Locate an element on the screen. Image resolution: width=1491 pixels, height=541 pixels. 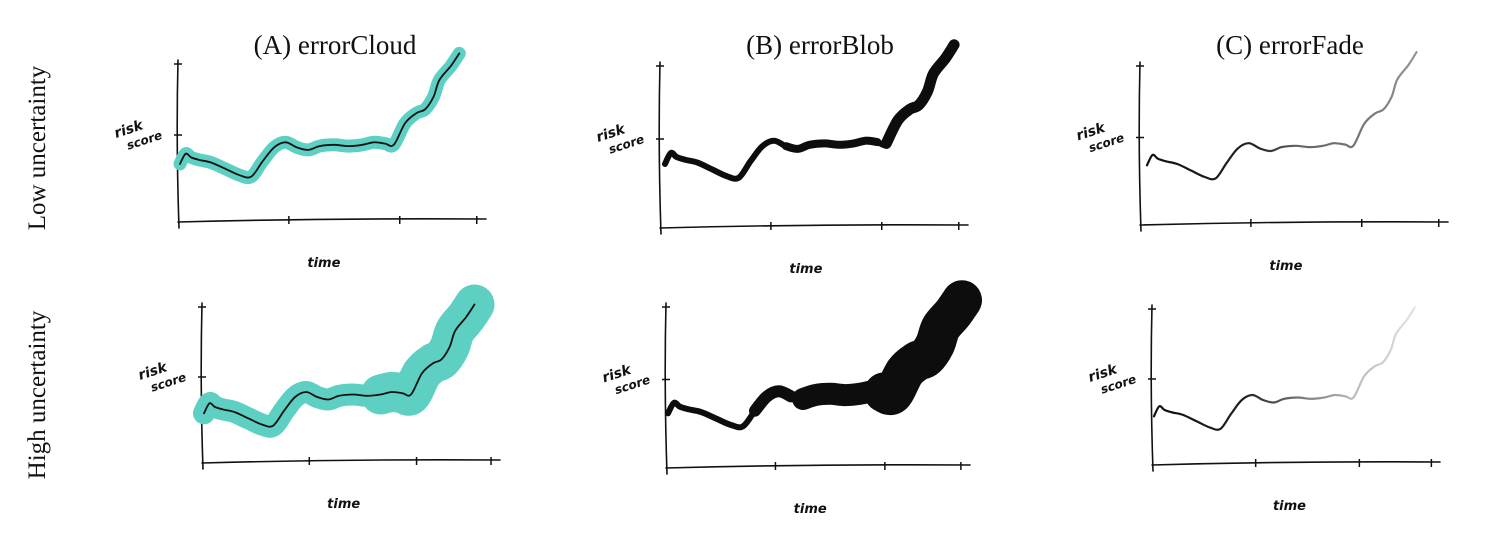
panel-cloud-high: riskscore time is located at coordinates (318, 398).